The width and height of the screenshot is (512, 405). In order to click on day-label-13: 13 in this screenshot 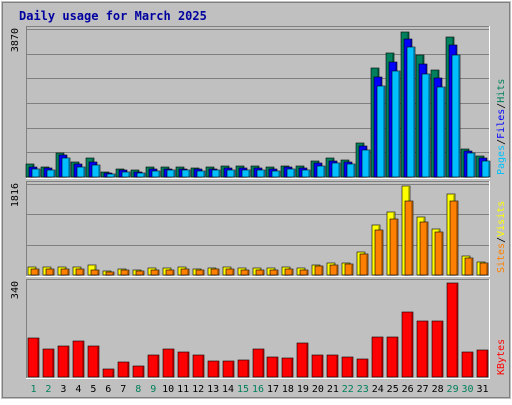, I will do `click(213, 389)`.